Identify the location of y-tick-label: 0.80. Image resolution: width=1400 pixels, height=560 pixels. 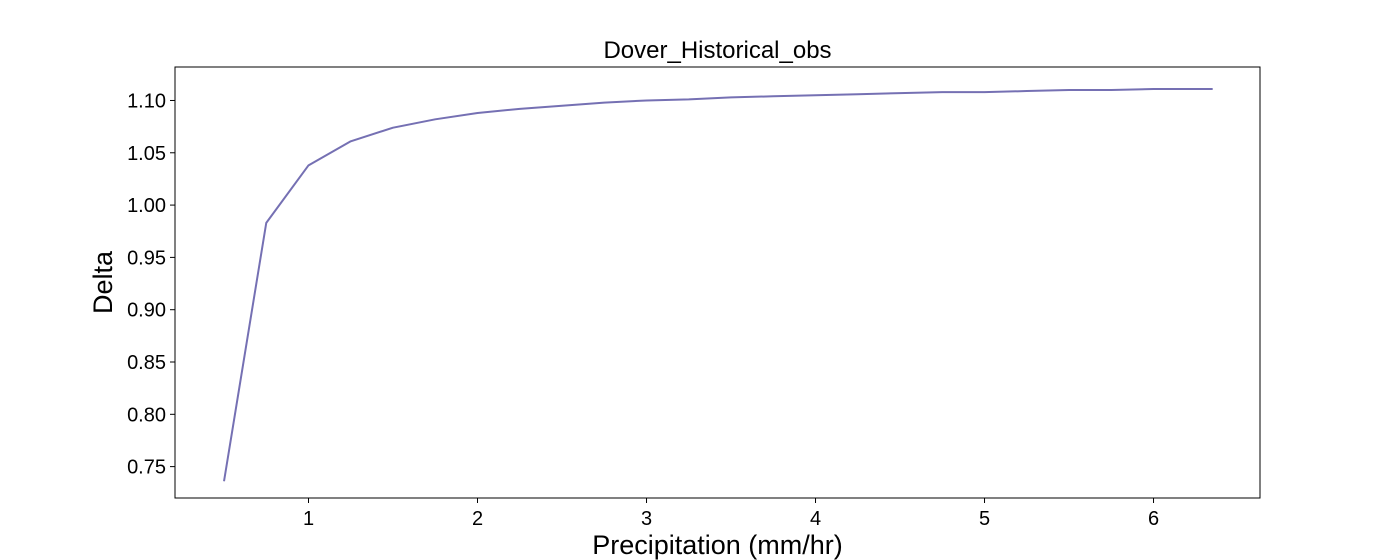
(146, 415).